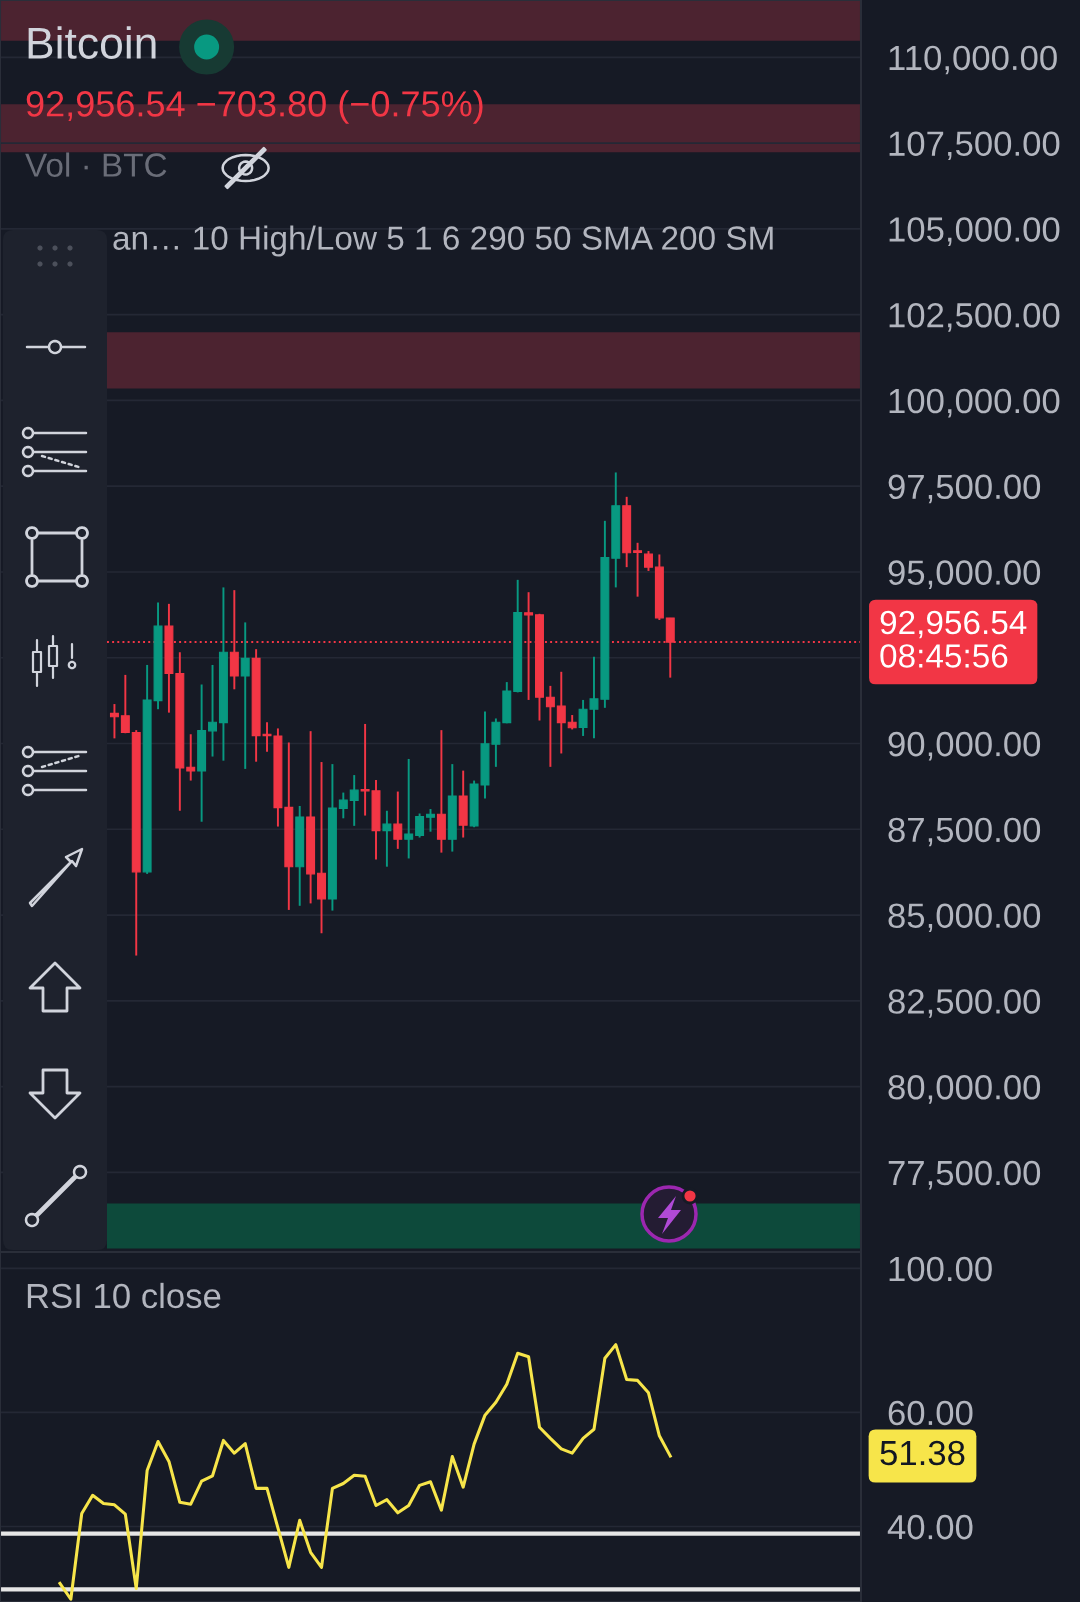 This screenshot has height=1602, width=1080. I want to click on text: 51.38, so click(922, 1453).